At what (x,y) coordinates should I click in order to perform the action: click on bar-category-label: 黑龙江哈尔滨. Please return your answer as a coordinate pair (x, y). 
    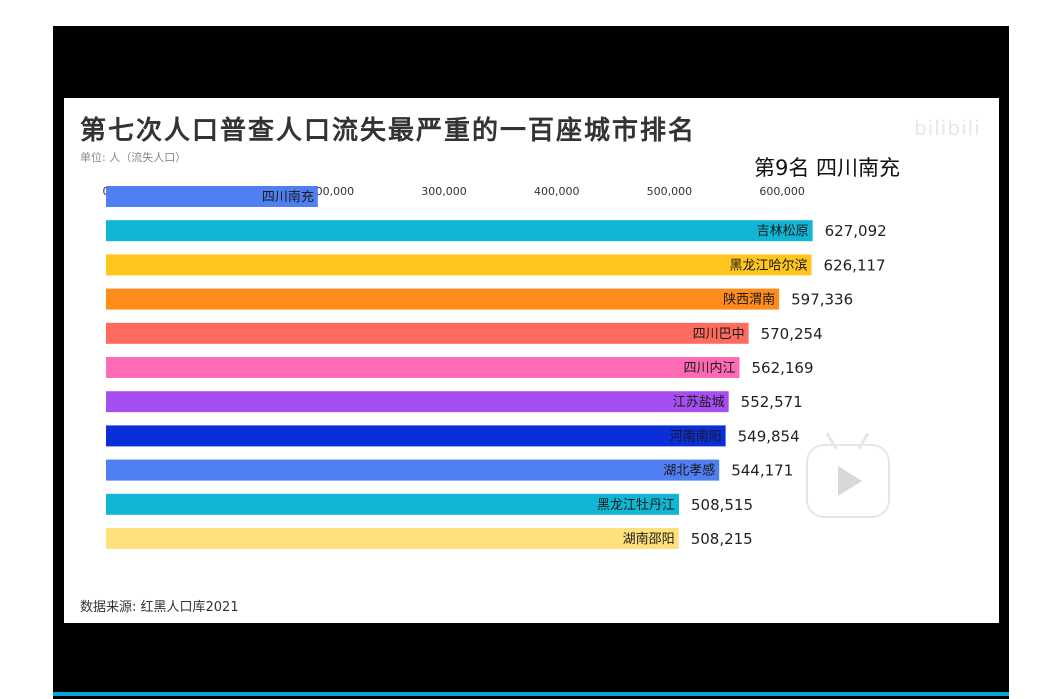
    Looking at the image, I should click on (769, 265).